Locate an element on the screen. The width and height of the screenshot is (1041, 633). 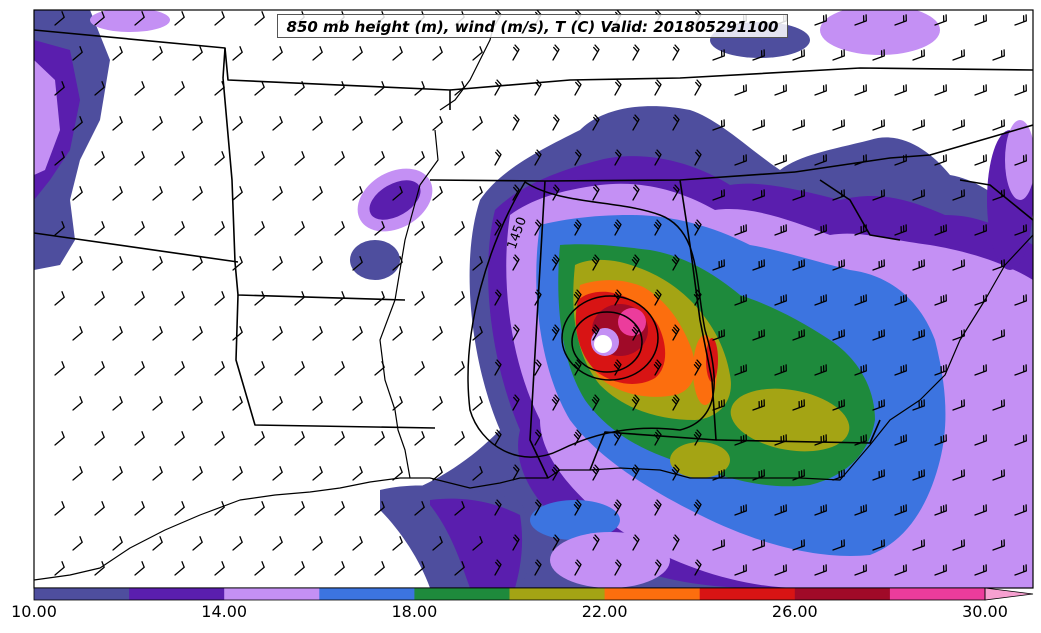
field-nw-purple is located at coordinates (395, 200).